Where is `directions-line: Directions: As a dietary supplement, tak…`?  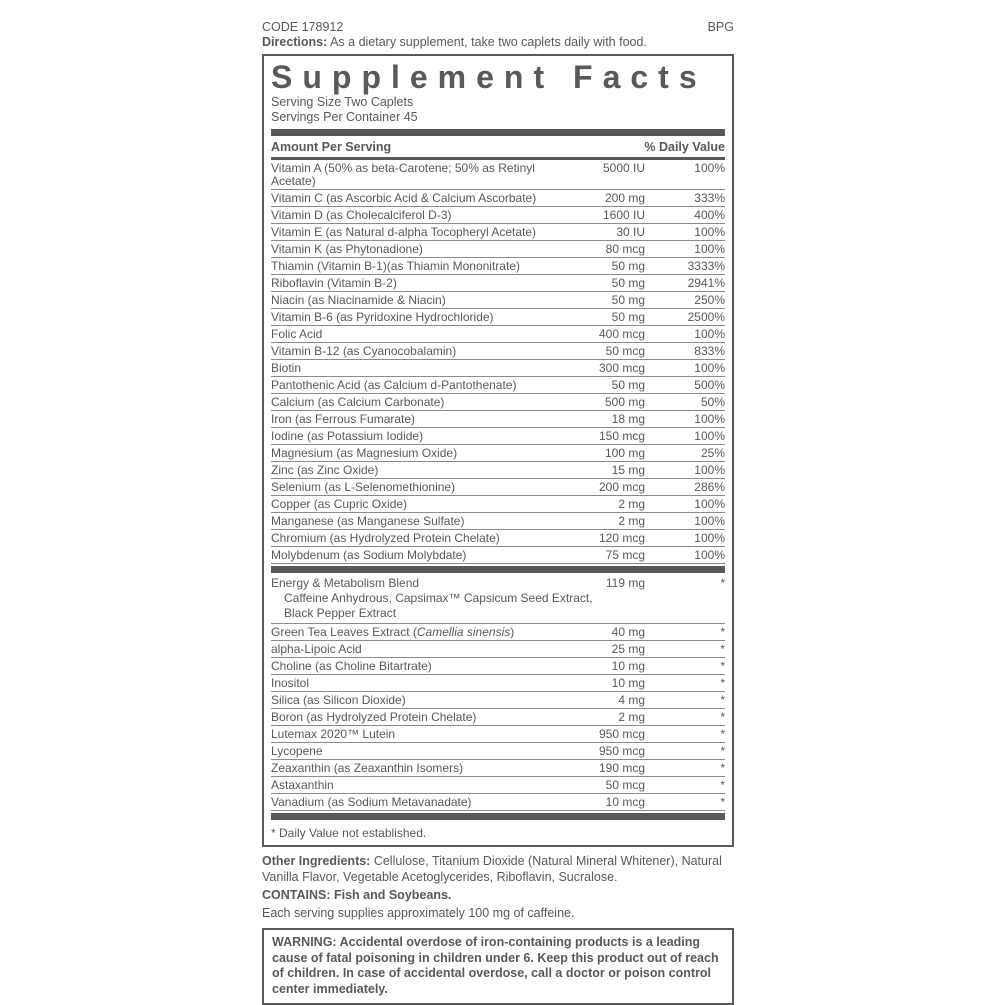
directions-line: Directions: As a dietary supplement, tak… is located at coordinates (498, 42).